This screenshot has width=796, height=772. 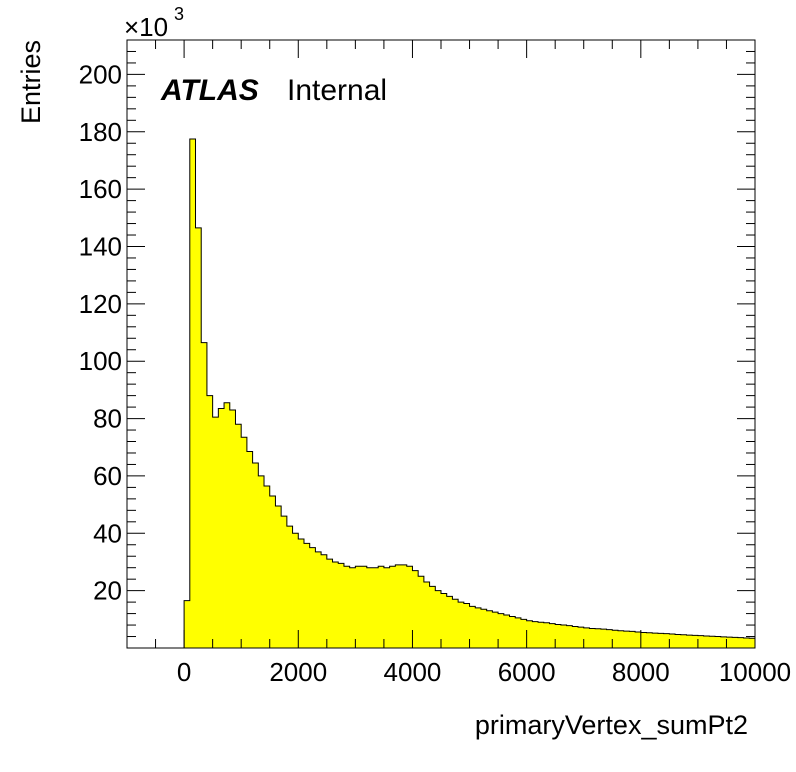 I want to click on y-tick-label: 120, so click(x=100, y=304).